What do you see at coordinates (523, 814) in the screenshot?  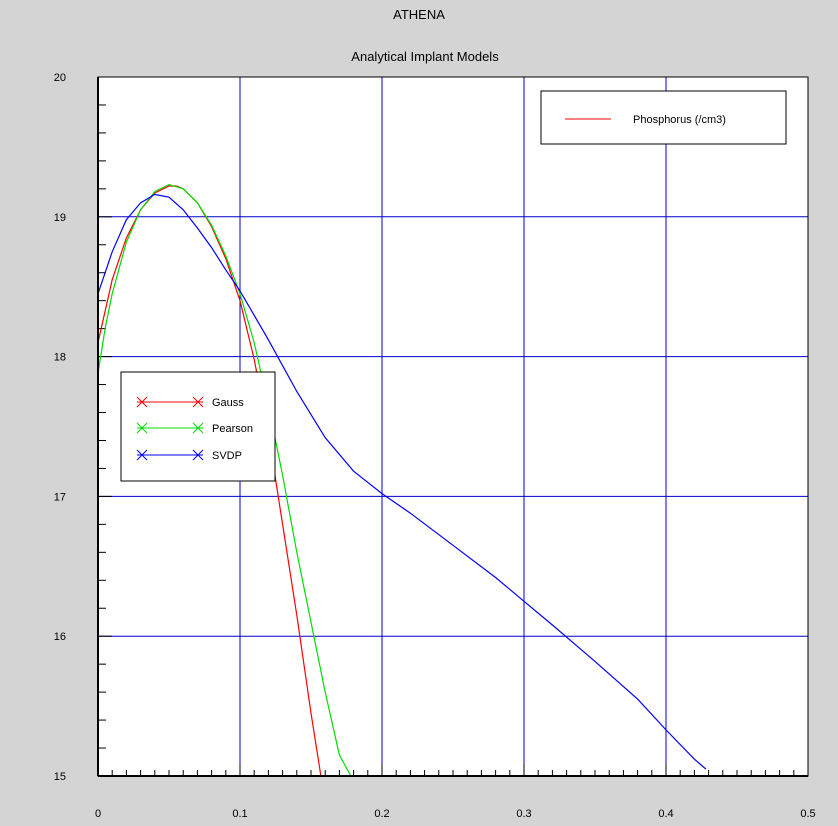 I see `x-tick-label: 0.3` at bounding box center [523, 814].